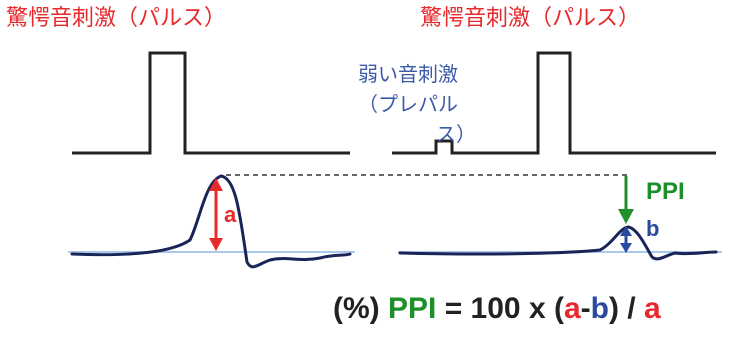 Image resolution: width=747 pixels, height=340 pixels. What do you see at coordinates (622, 308) in the screenshot?
I see `formula-close: ) /` at bounding box center [622, 308].